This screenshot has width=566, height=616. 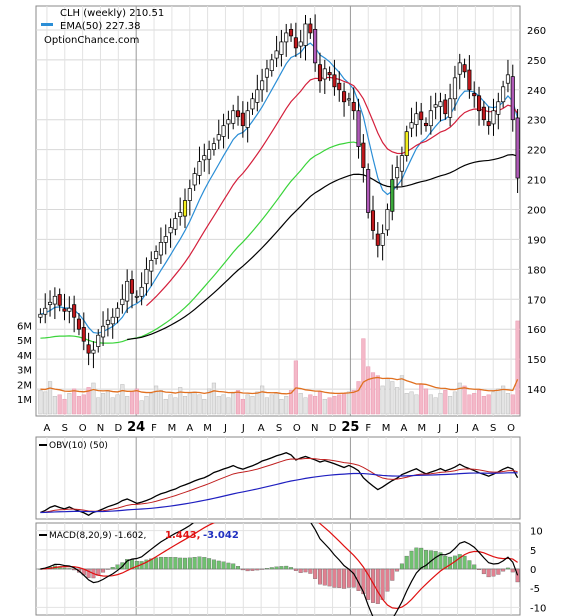 What do you see at coordinates (536, 300) in the screenshot?
I see `price-tick-label: 170` at bounding box center [536, 300].